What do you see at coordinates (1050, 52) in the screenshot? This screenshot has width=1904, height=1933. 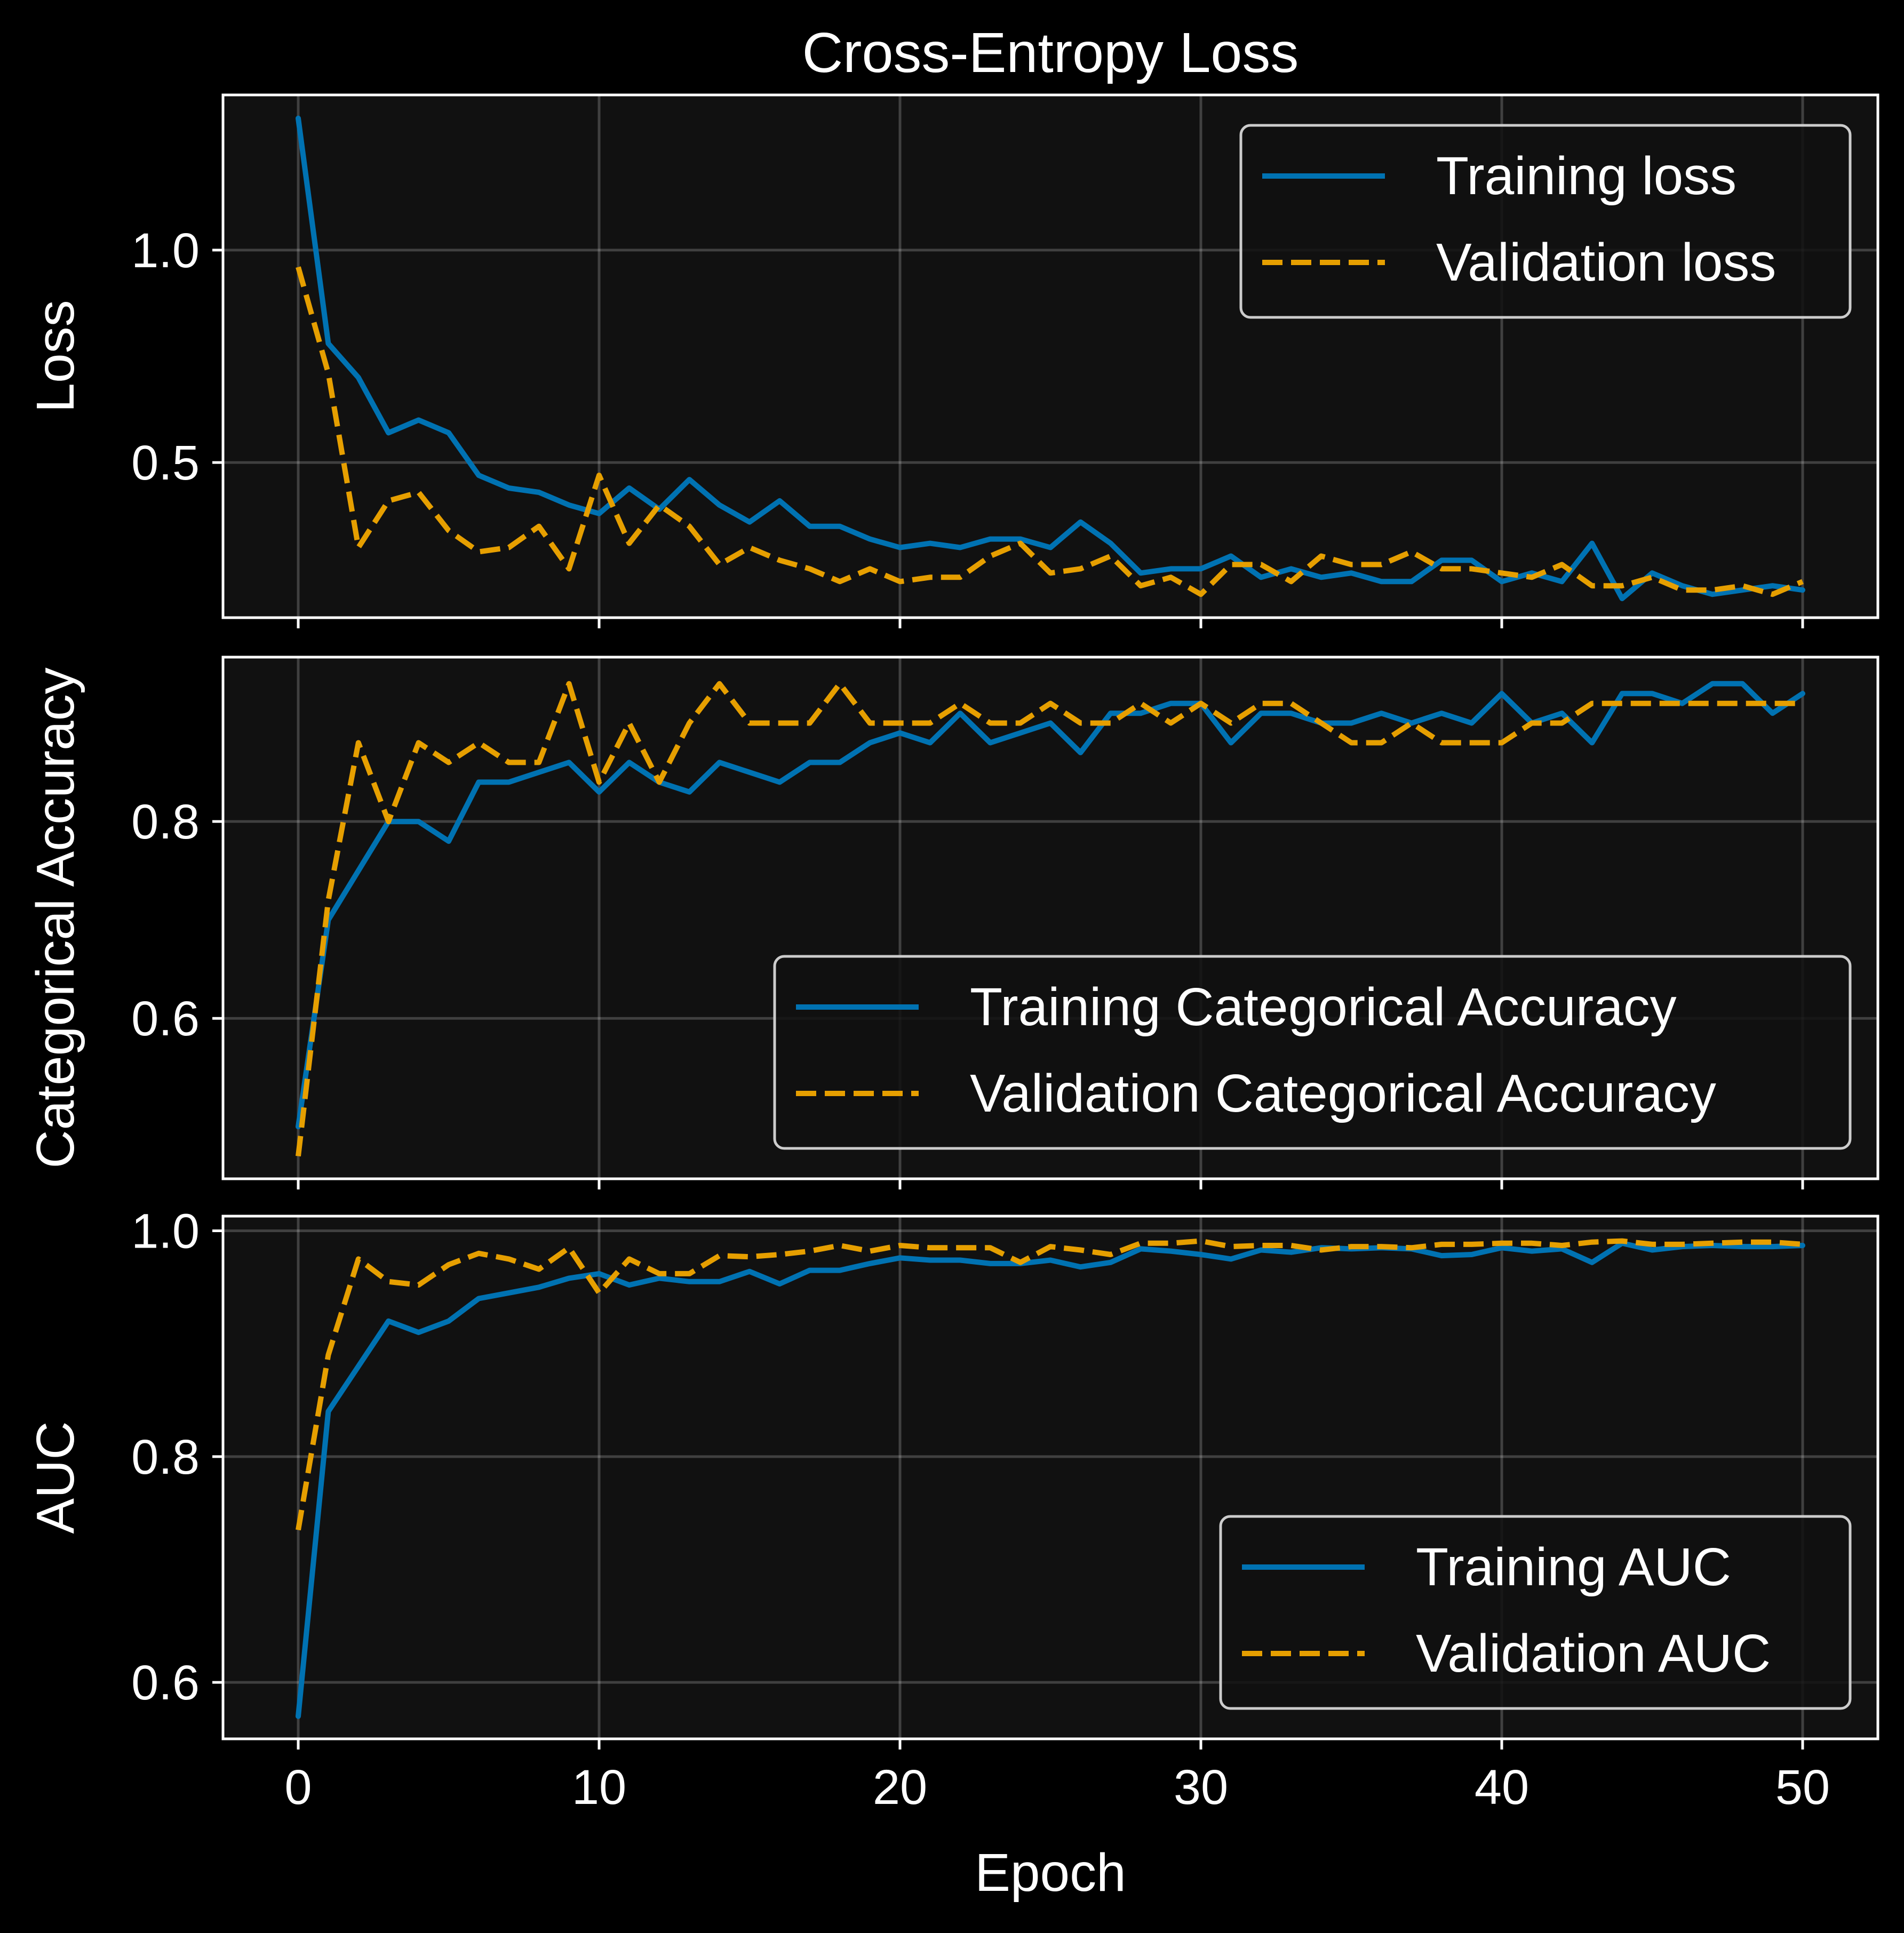 I see `chart-title: Cross-Entropy Loss` at bounding box center [1050, 52].